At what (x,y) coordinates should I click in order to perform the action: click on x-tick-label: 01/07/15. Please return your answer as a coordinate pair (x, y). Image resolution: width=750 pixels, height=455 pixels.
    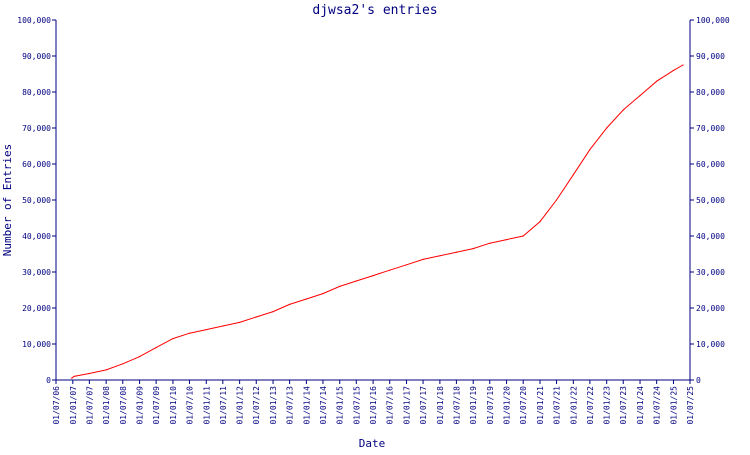
    Looking at the image, I should click on (356, 405).